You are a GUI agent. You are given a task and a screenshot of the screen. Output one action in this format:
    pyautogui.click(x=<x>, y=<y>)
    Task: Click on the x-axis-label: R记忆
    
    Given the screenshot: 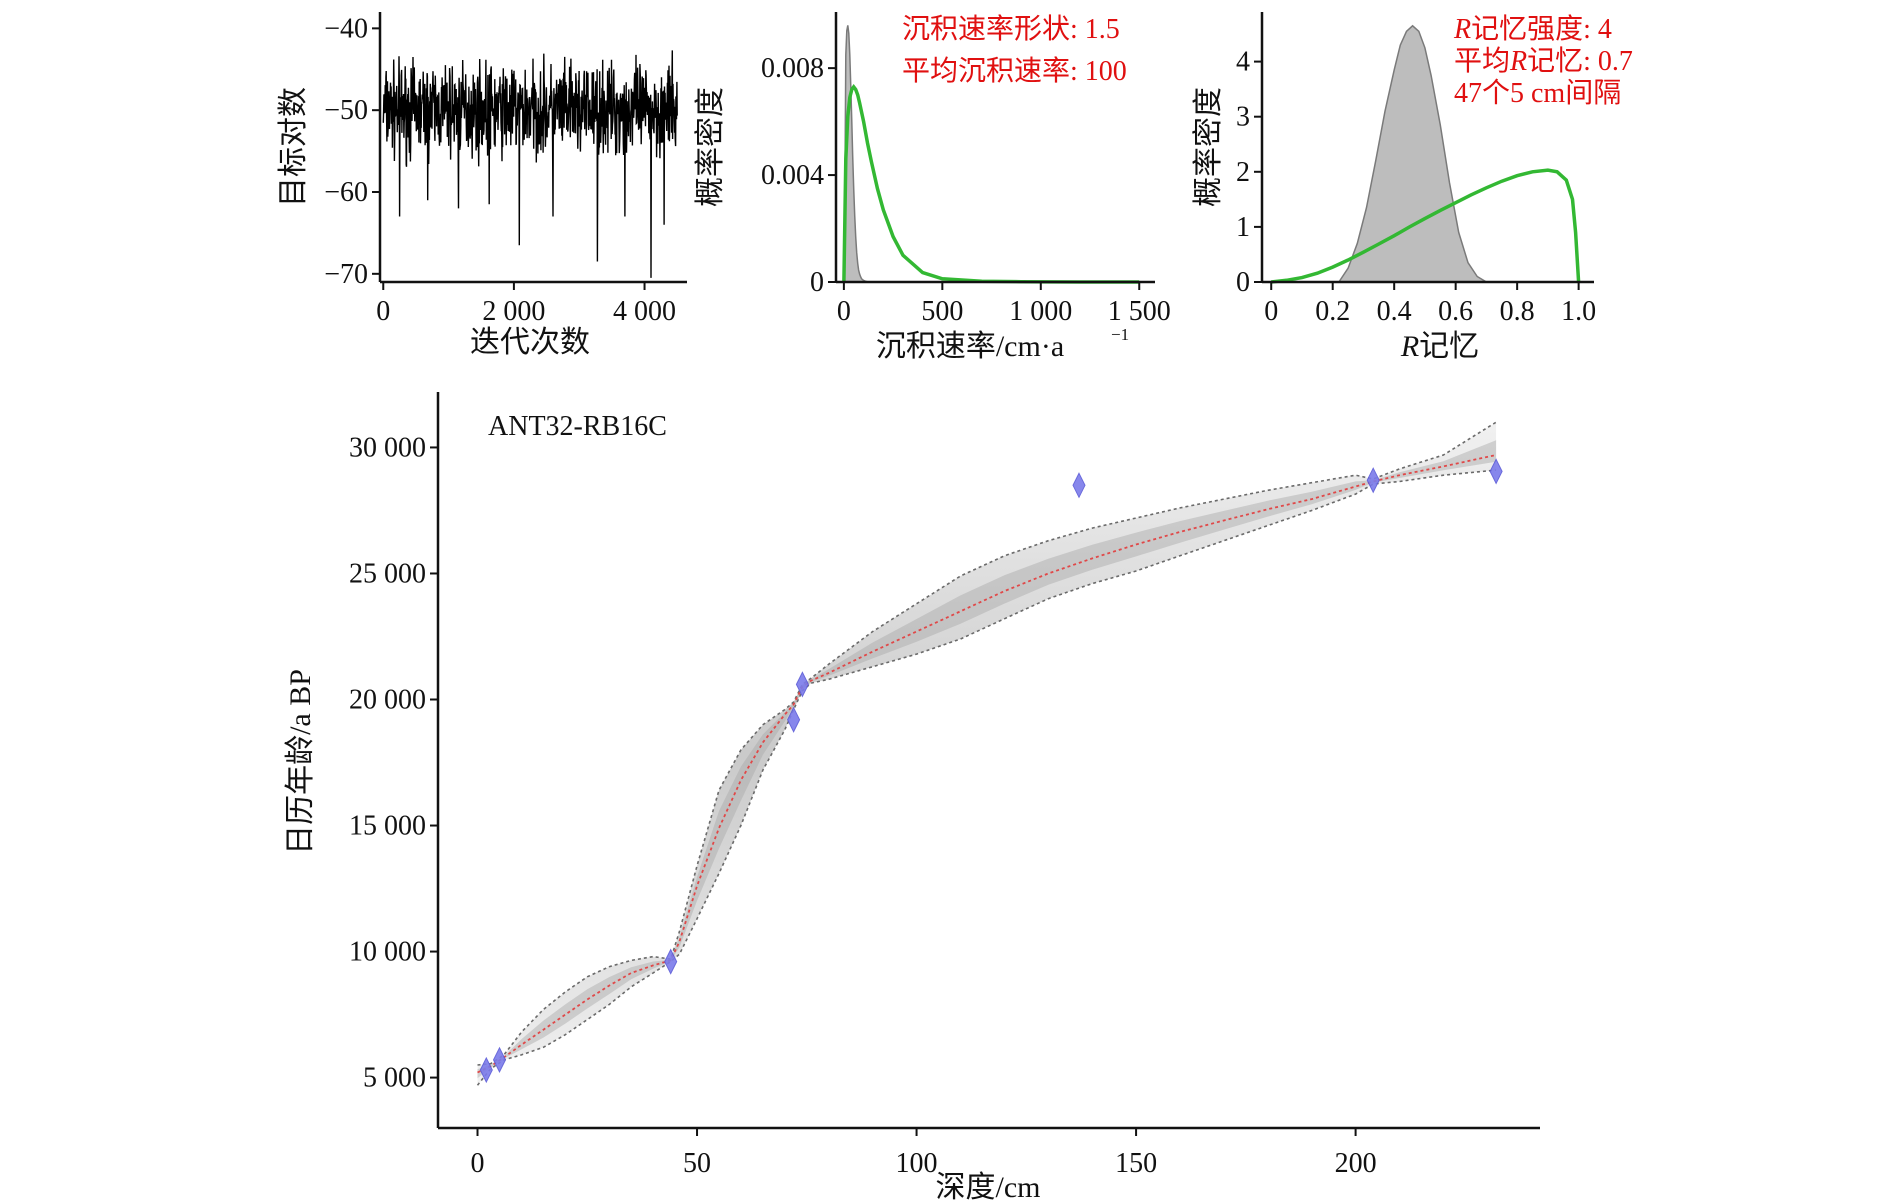 What is the action you would take?
    pyautogui.click(x=1439, y=346)
    